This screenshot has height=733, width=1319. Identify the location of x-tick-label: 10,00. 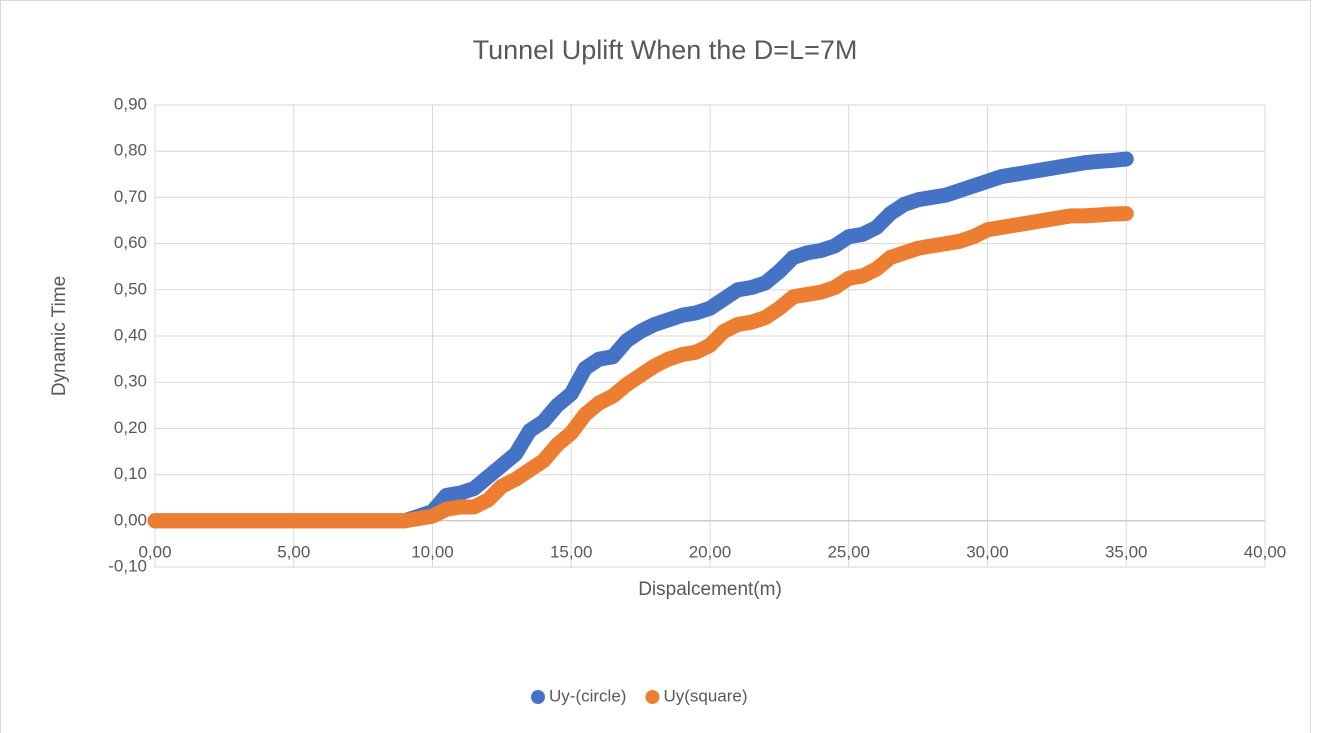
(432, 551).